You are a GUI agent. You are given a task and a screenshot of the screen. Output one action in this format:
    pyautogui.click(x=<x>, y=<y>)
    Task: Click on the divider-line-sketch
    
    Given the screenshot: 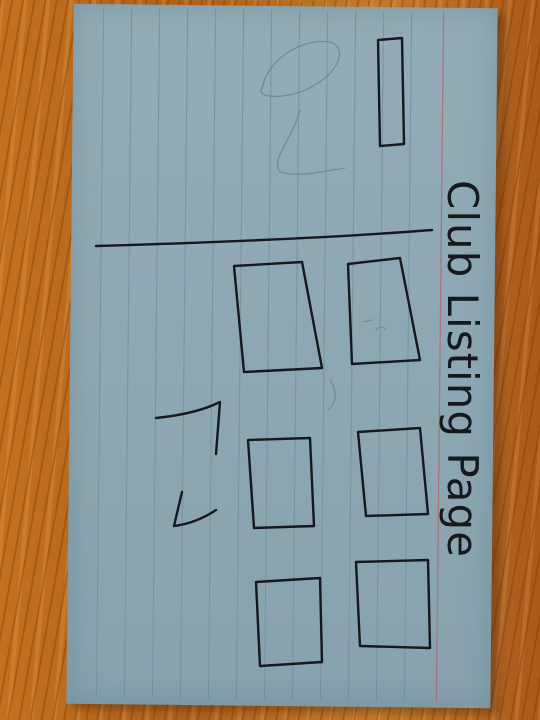 What is the action you would take?
    pyautogui.click(x=264, y=238)
    